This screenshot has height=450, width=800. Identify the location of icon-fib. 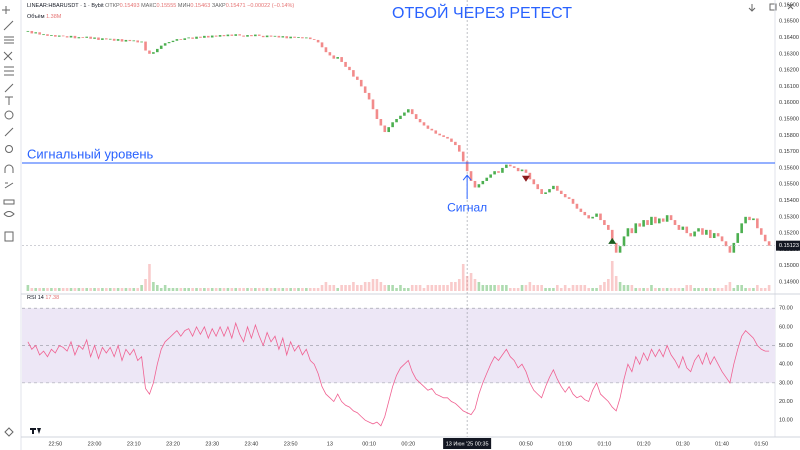
(9, 71).